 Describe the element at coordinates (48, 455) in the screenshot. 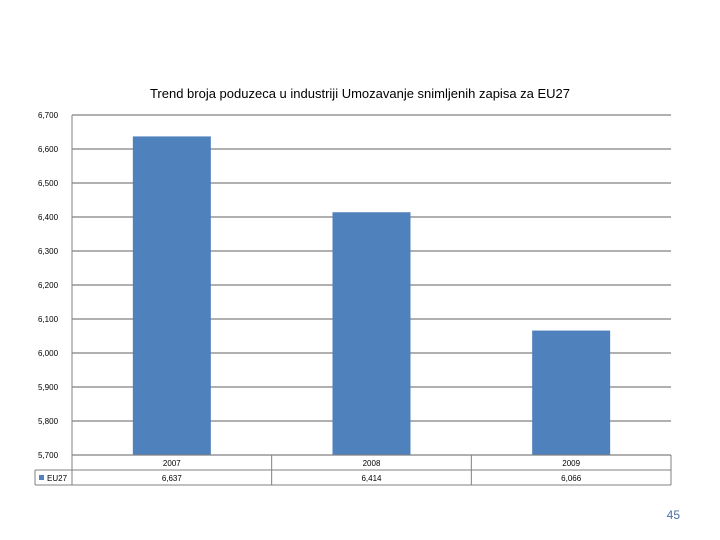

I see `y-tick-label: 5,700` at that location.